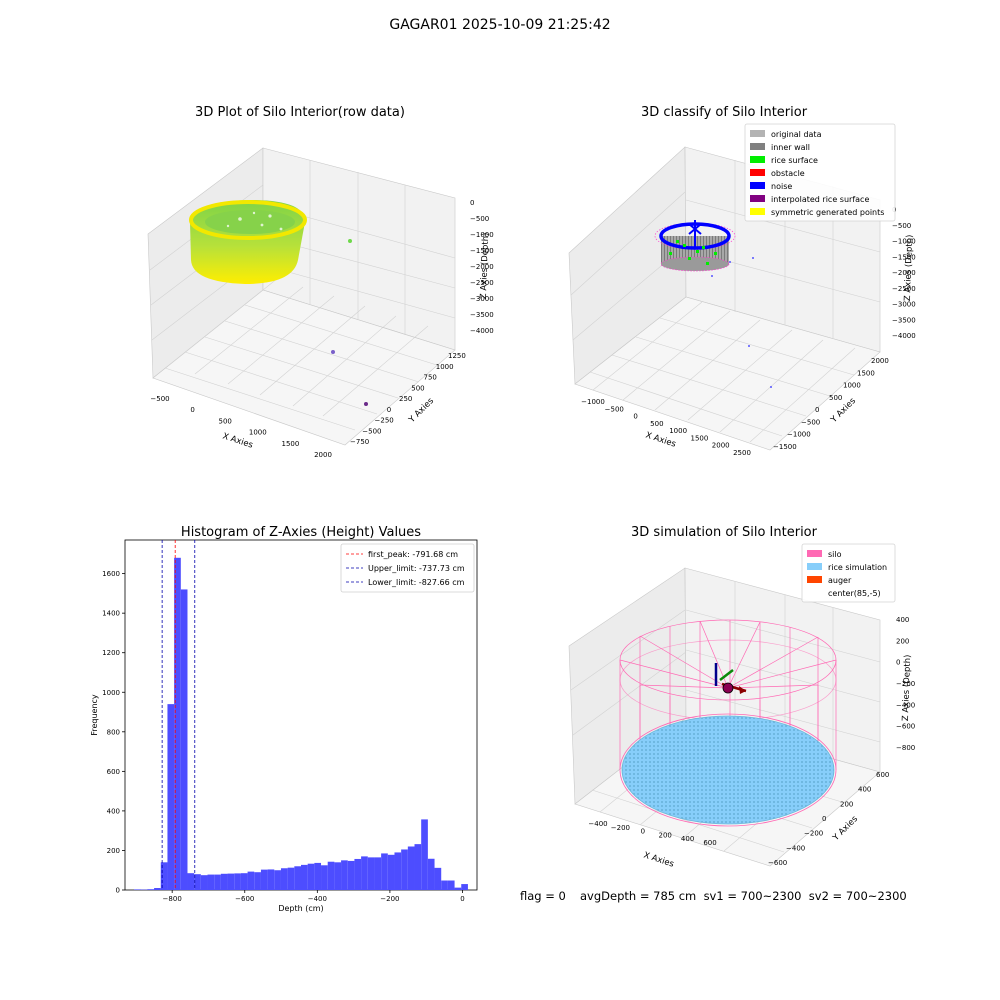 The image size is (1000, 1000). I want to click on classify-pane-floor, so click(727, 373).